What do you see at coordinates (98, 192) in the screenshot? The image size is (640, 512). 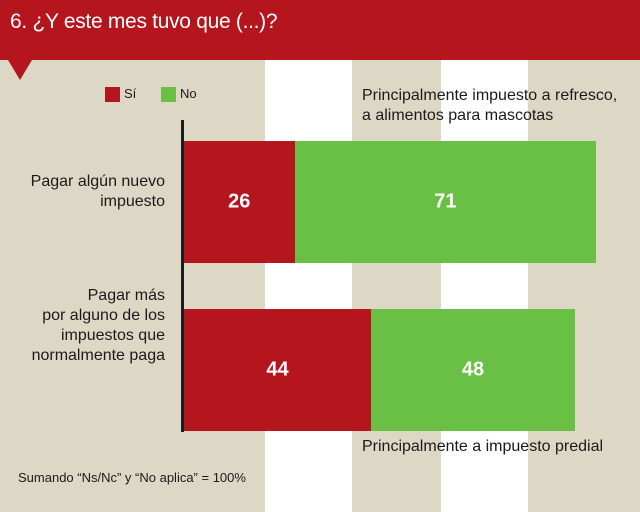 I see `category-label-nuevo-impuesto: Pagar algún nuevo impuesto` at bounding box center [98, 192].